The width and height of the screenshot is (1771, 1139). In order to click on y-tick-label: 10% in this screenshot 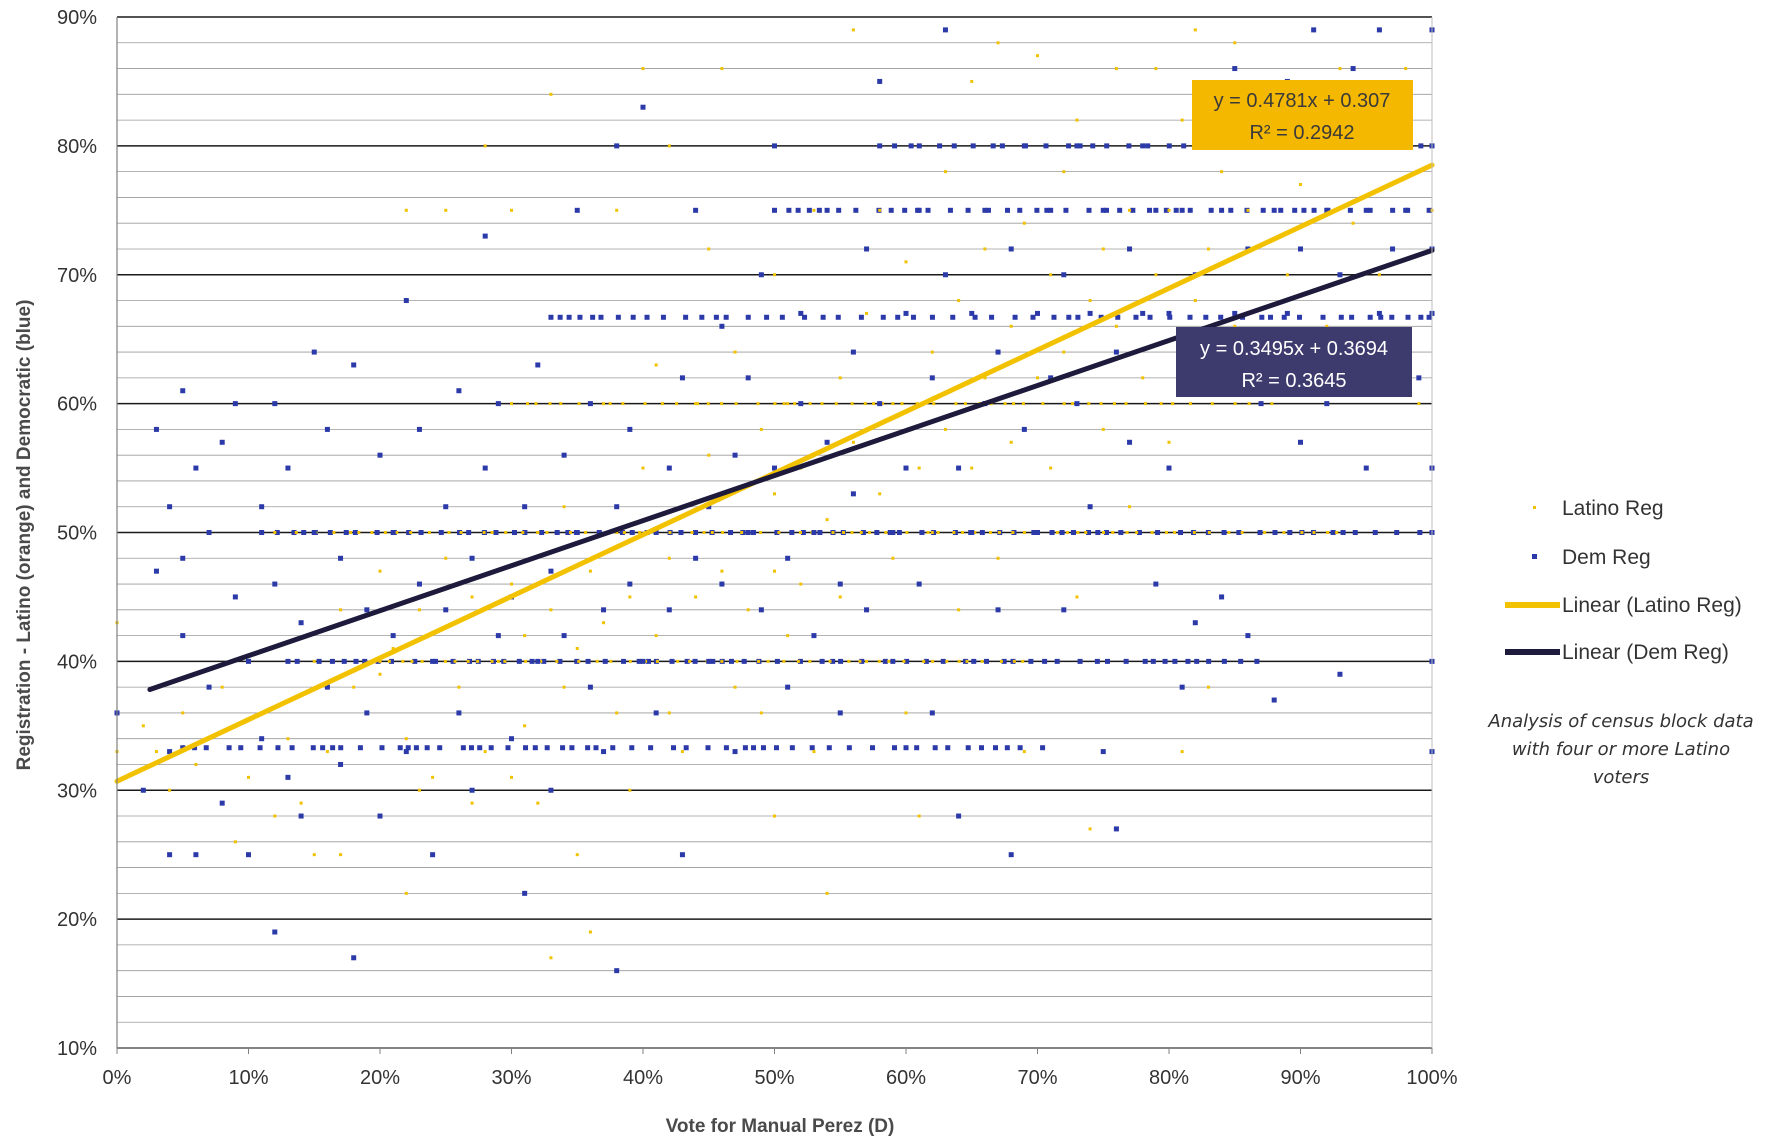, I will do `click(77, 1049)`.